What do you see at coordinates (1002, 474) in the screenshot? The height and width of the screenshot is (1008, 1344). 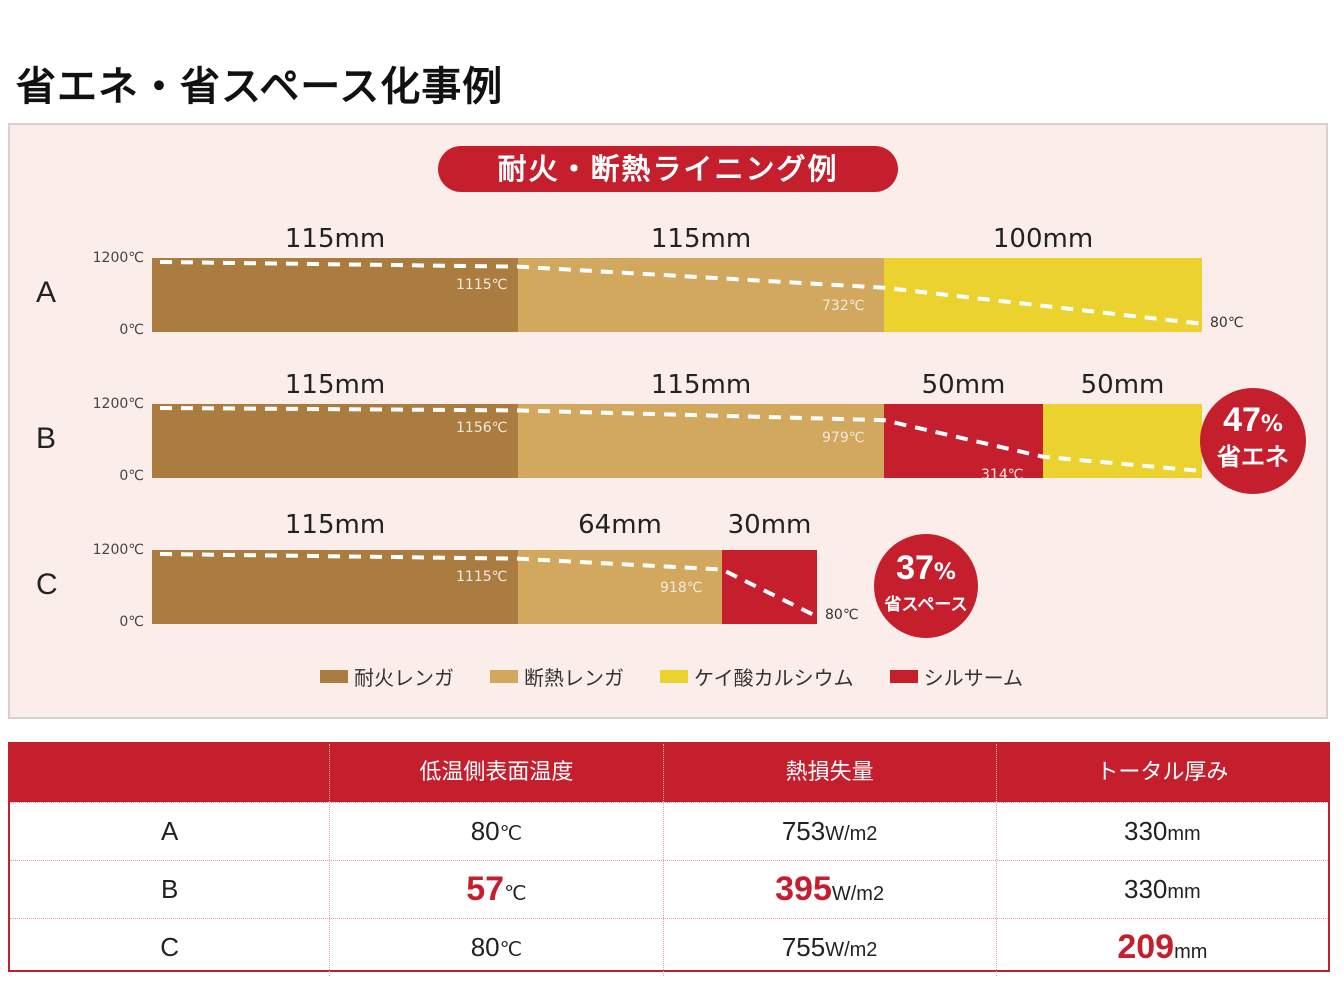 I see `interface-temp-label: 314℃` at bounding box center [1002, 474].